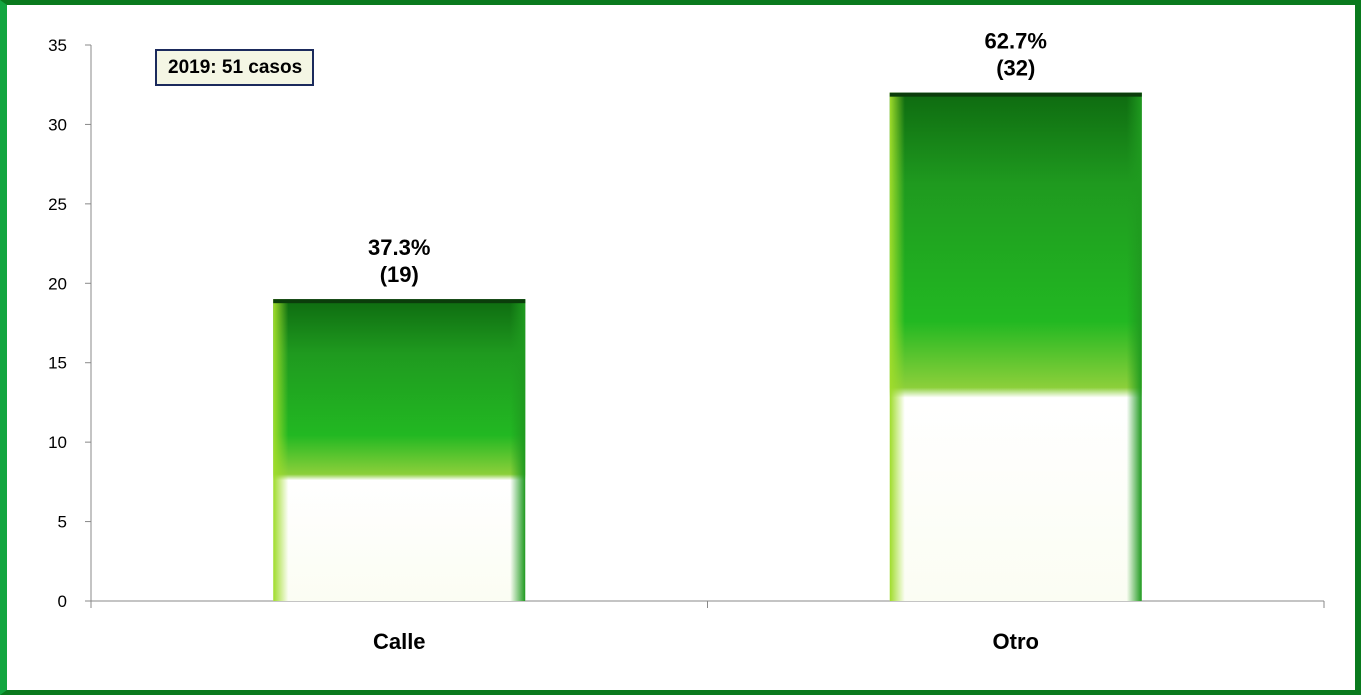  I want to click on y-tick-label: 30, so click(57, 124).